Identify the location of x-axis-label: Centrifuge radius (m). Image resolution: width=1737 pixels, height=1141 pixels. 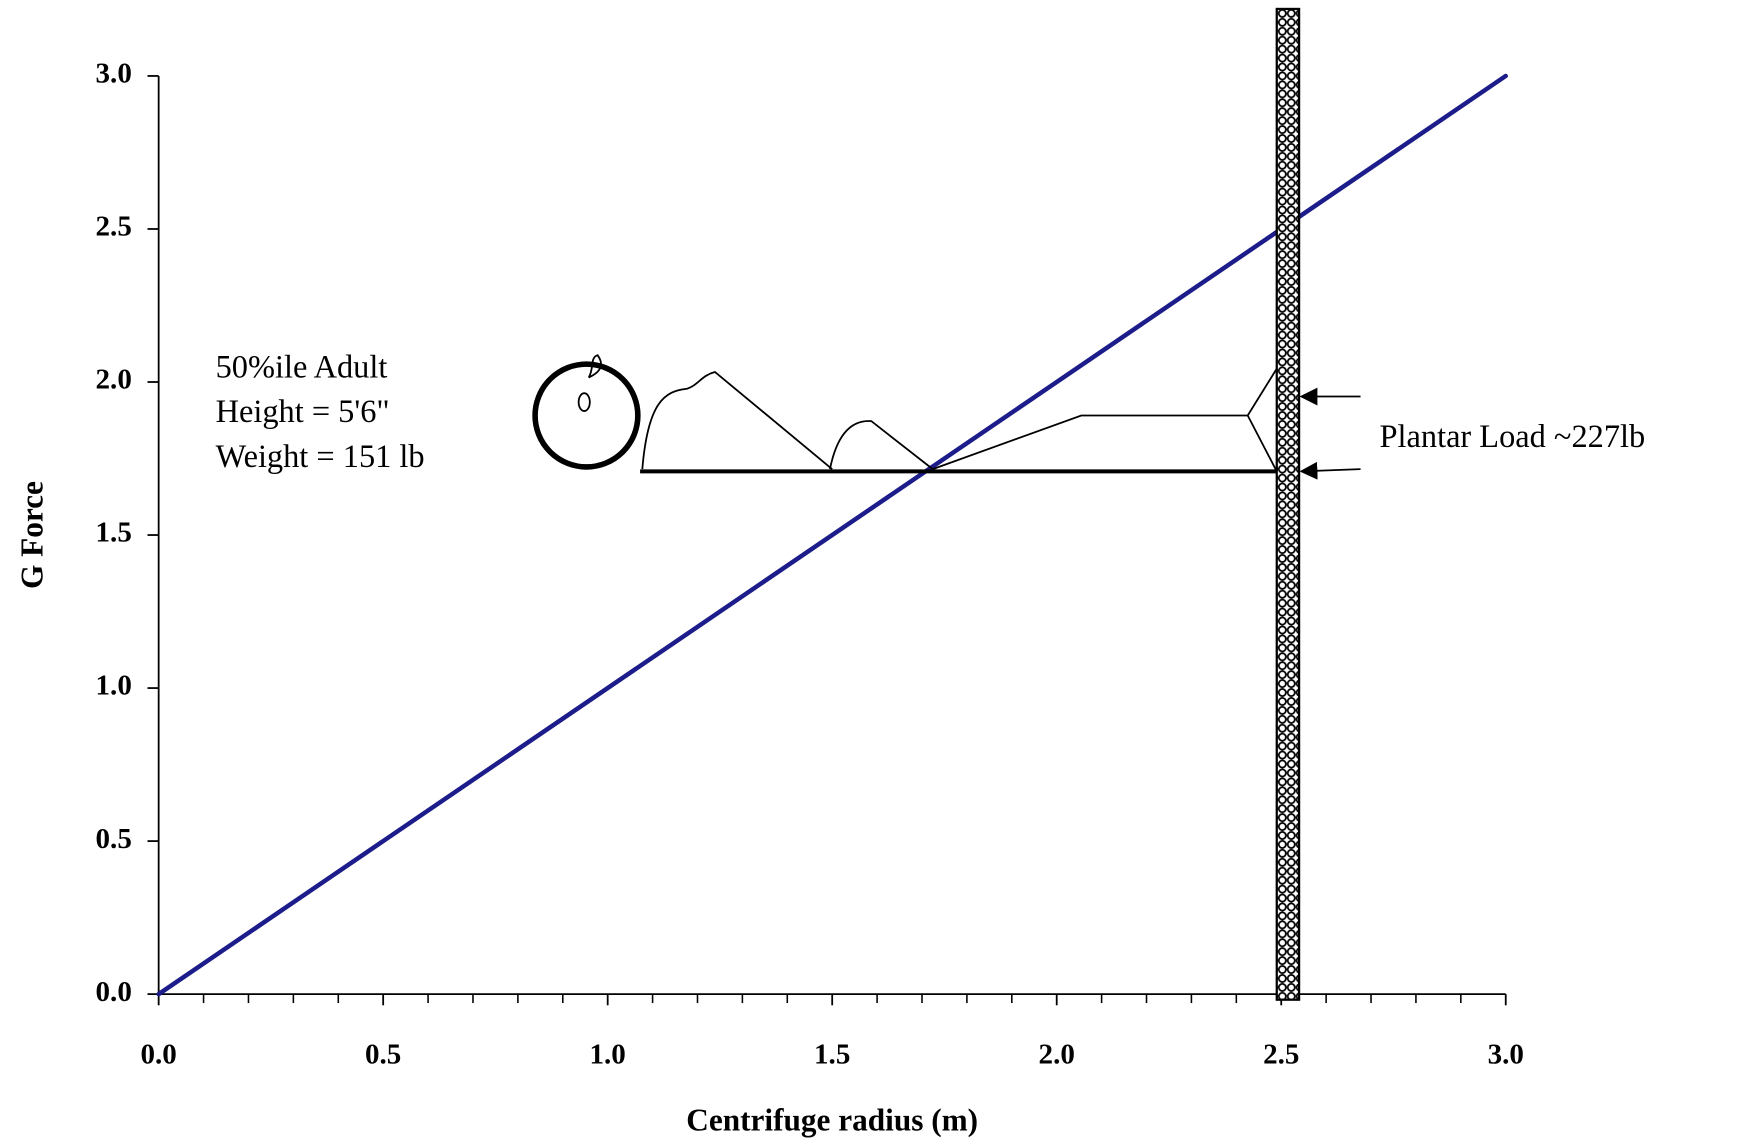
(832, 1119).